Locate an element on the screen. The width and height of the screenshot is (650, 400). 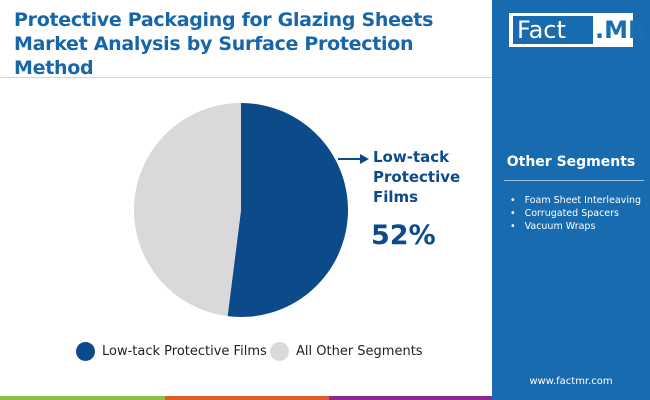
footer-bar-green is located at coordinates (82, 398).